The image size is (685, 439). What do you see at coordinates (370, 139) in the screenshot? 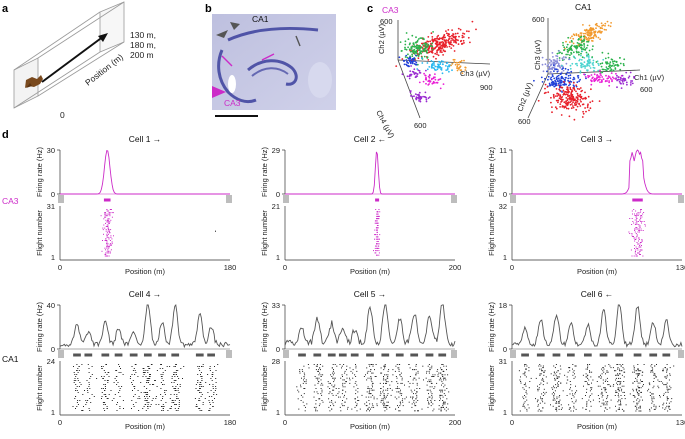
I see `cell-title: Cell 2 ←` at bounding box center [370, 139].